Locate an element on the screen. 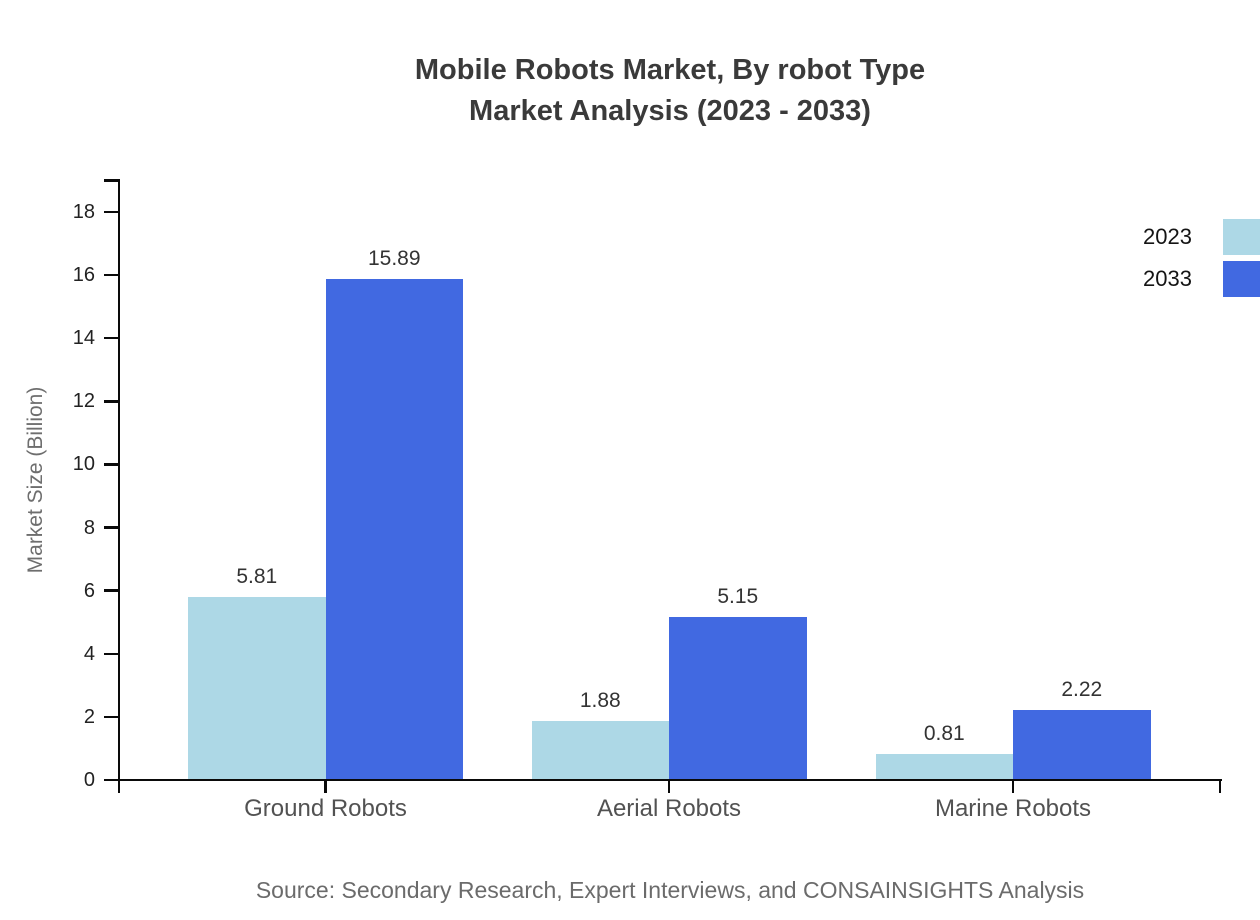  y-tick-label: 0 is located at coordinates (89, 780).